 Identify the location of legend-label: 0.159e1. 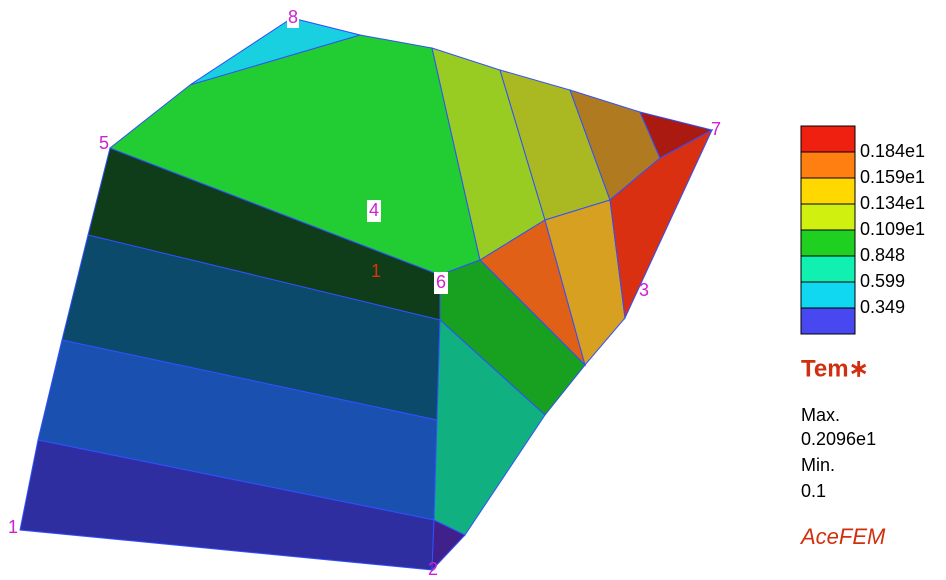
(892, 177).